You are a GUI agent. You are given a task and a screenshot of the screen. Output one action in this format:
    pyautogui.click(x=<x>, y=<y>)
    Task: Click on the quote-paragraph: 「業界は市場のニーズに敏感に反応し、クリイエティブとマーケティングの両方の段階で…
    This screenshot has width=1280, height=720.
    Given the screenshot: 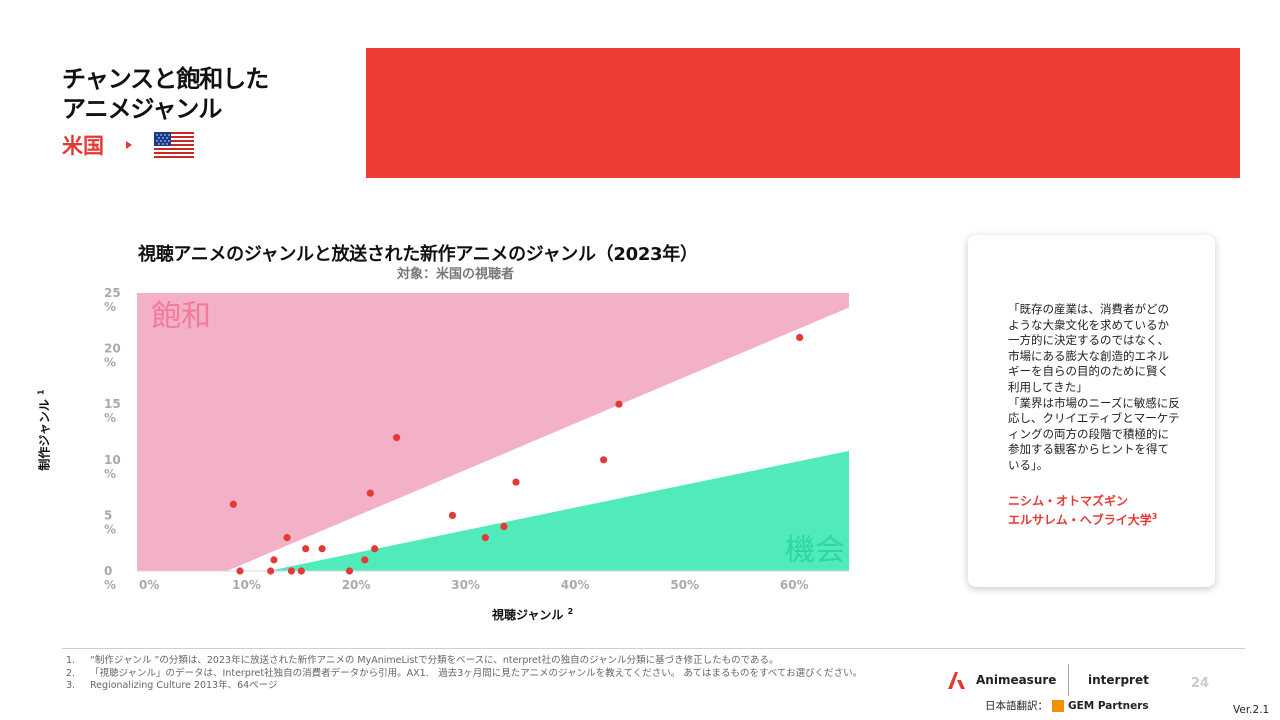 What is the action you would take?
    pyautogui.click(x=1094, y=433)
    